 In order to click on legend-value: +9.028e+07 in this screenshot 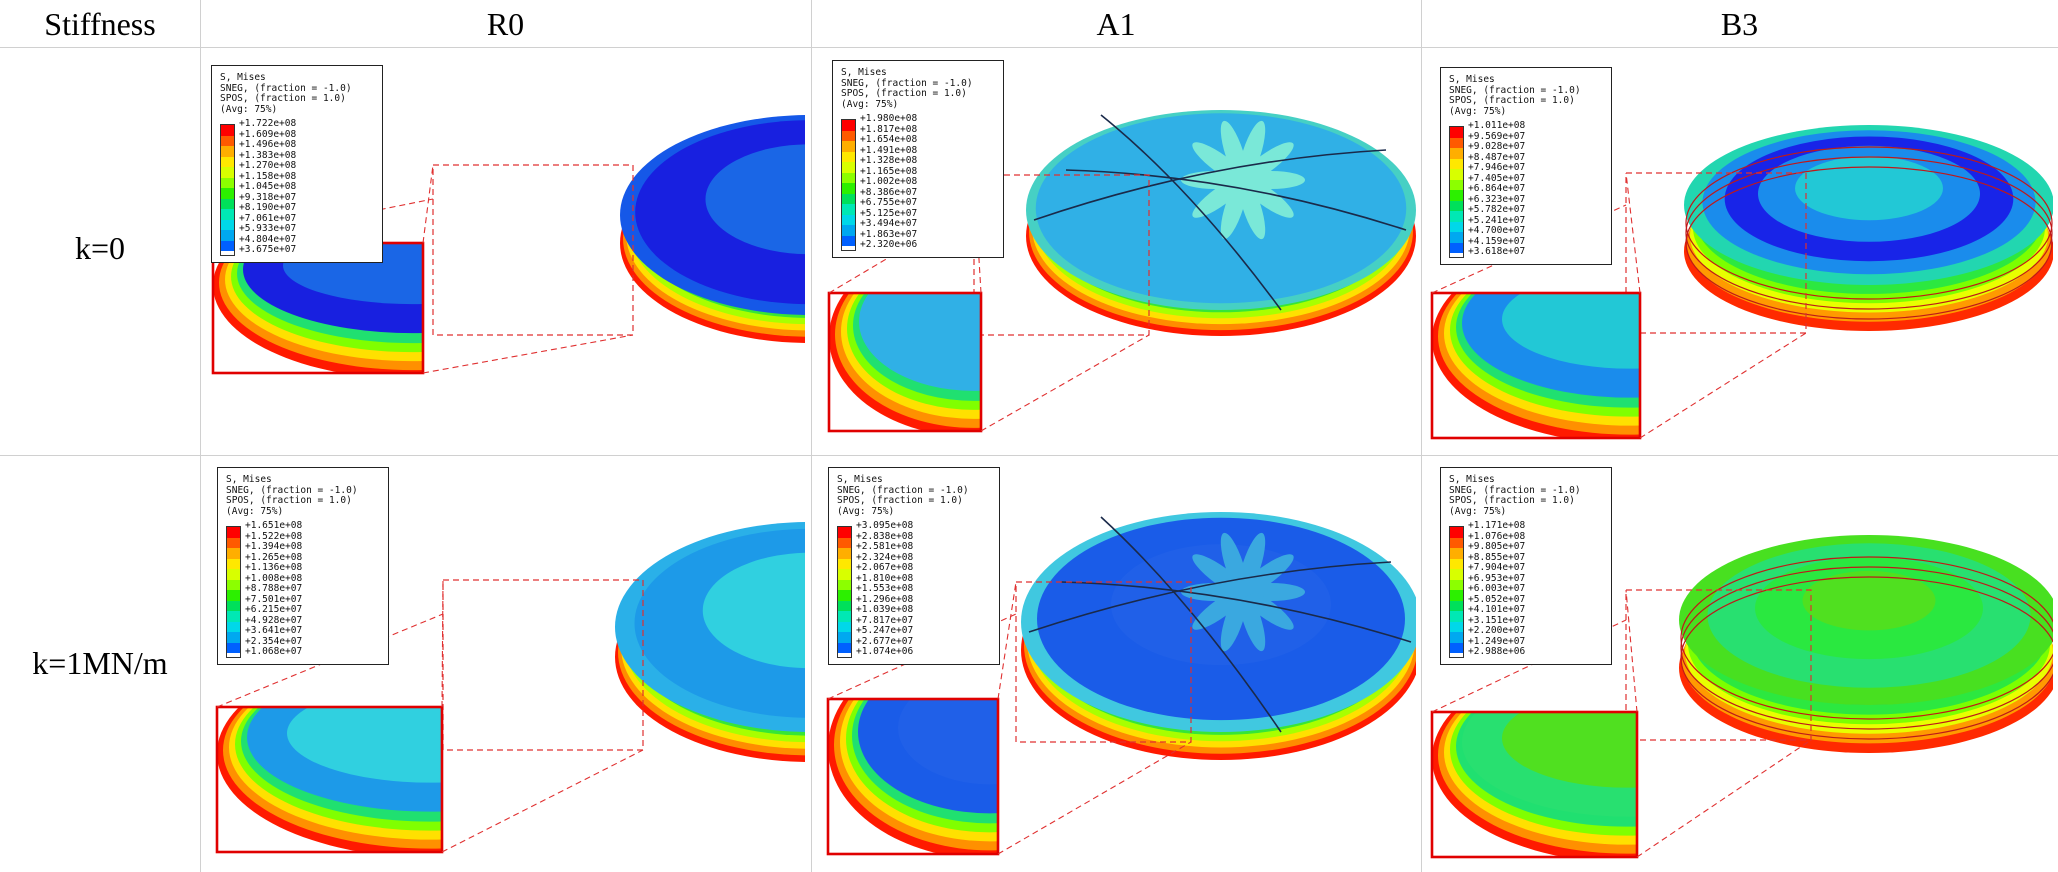, I will do `click(1497, 146)`.